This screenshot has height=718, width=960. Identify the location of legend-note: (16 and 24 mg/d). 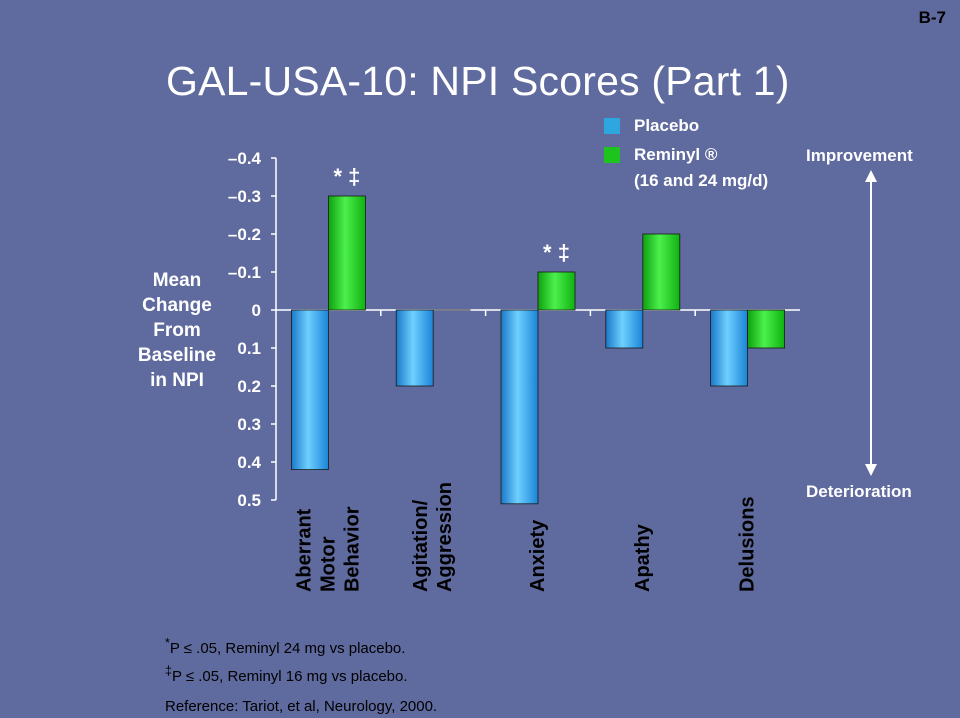
(701, 181).